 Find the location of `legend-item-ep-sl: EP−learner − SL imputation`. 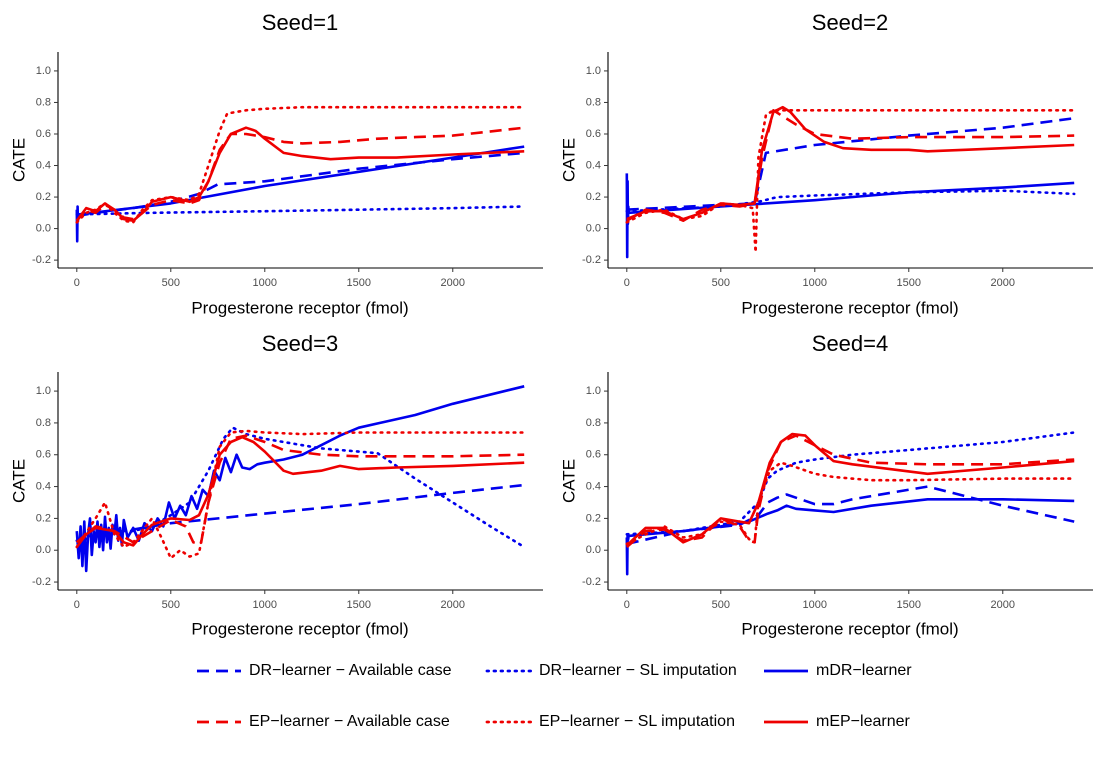

legend-item-ep-sl: EP−learner − SL imputation is located at coordinates (610, 721).